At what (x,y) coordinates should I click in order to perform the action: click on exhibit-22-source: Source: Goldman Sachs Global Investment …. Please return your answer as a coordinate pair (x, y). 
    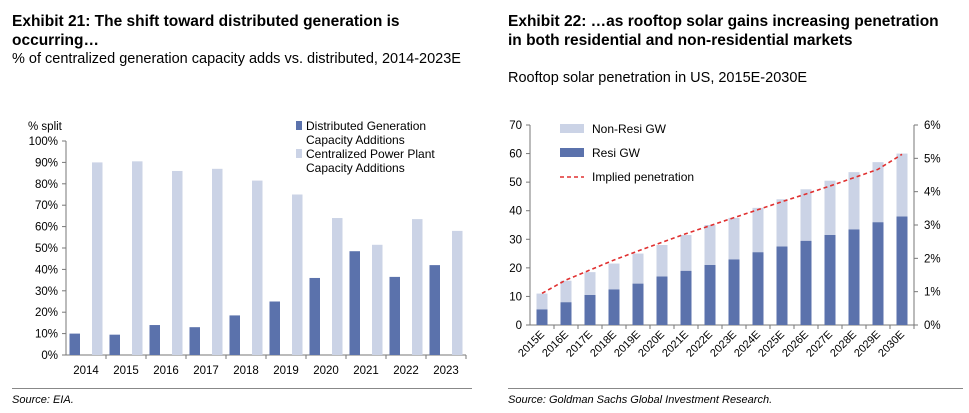
    Looking at the image, I should click on (640, 400).